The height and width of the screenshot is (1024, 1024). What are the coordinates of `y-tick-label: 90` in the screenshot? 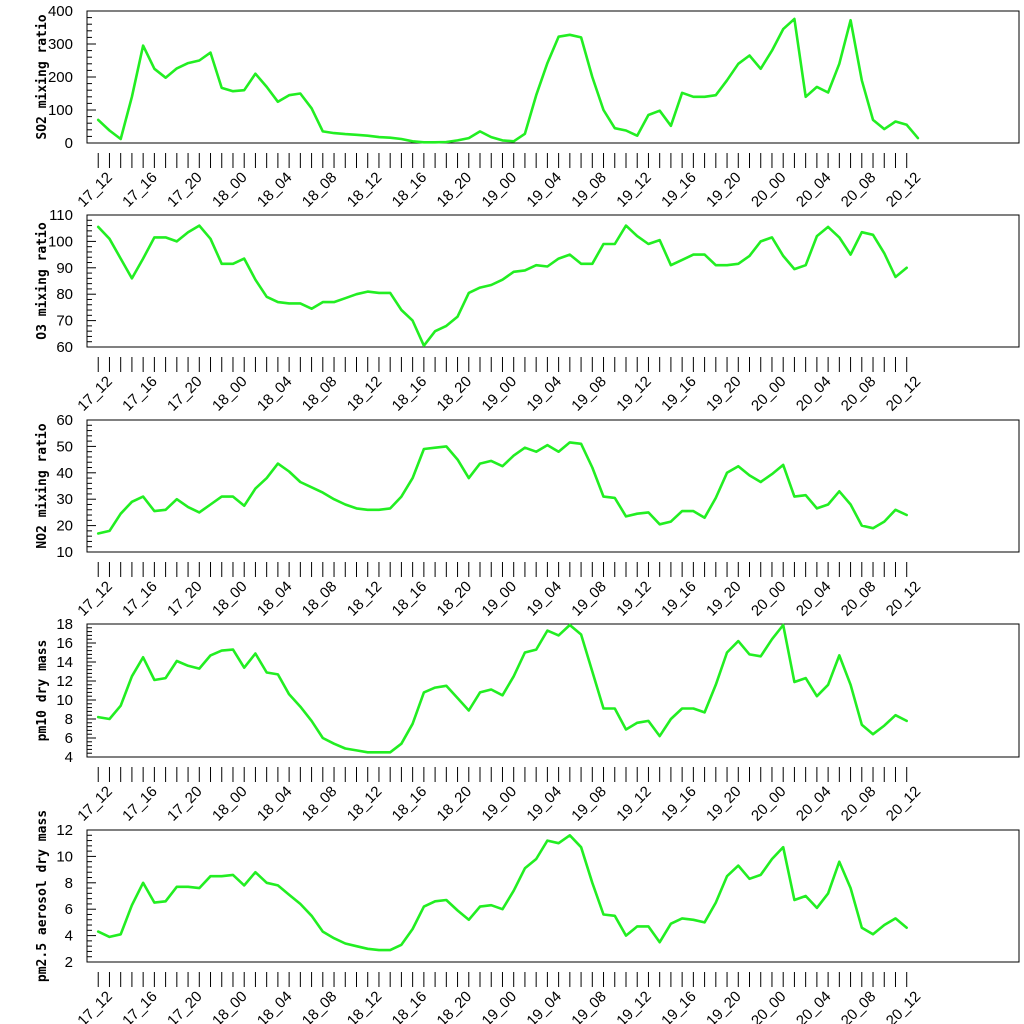 It's located at (64, 268).